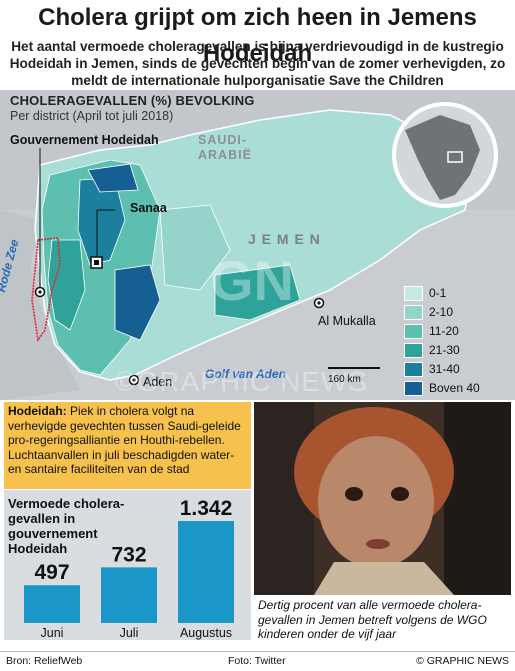 This screenshot has width=515, height=671. I want to click on legend-label: Boven 40, so click(454, 388).